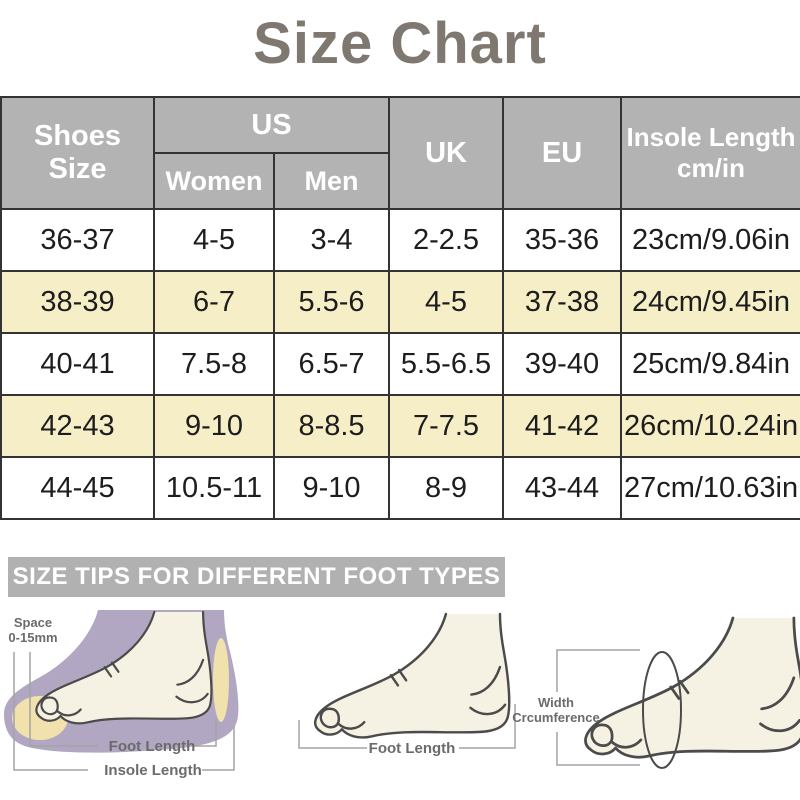 Image resolution: width=800 pixels, height=800 pixels. Describe the element at coordinates (214, 181) in the screenshot. I see `header-us-women: Women` at that location.